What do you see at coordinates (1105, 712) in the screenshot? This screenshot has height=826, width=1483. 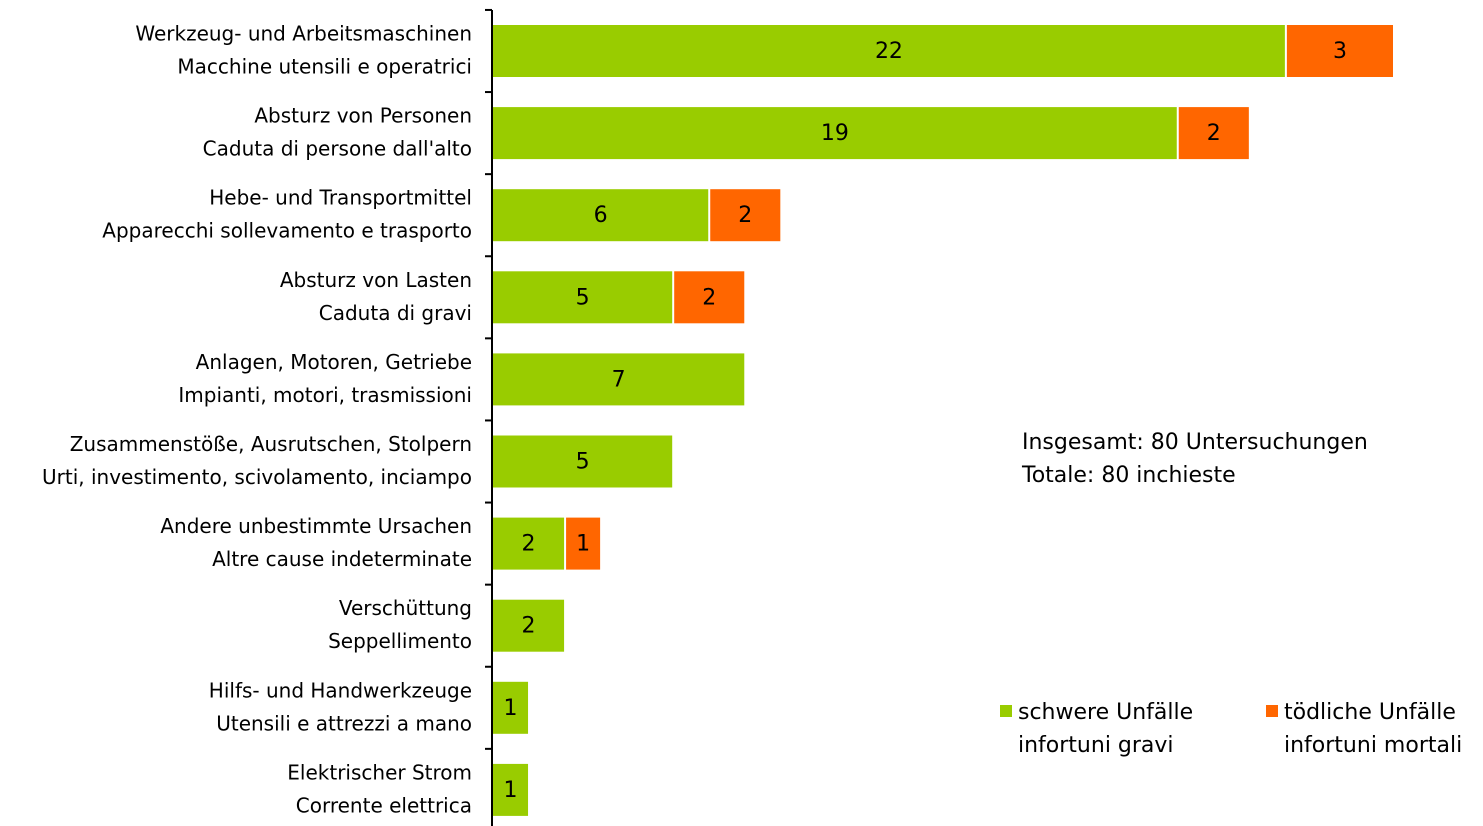 I see `legend-label: schwere Unfälle` at bounding box center [1105, 712].